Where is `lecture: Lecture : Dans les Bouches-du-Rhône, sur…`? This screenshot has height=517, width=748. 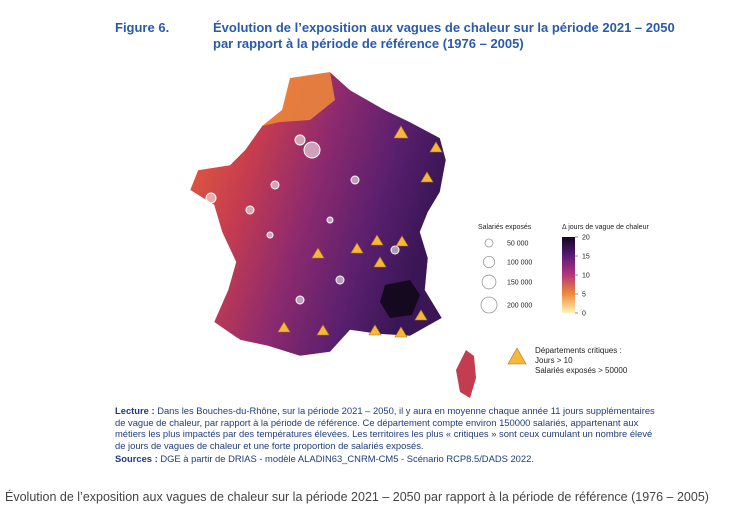
lecture: Lecture : Dans les Bouches-du-Rhône, sur… is located at coordinates (387, 428).